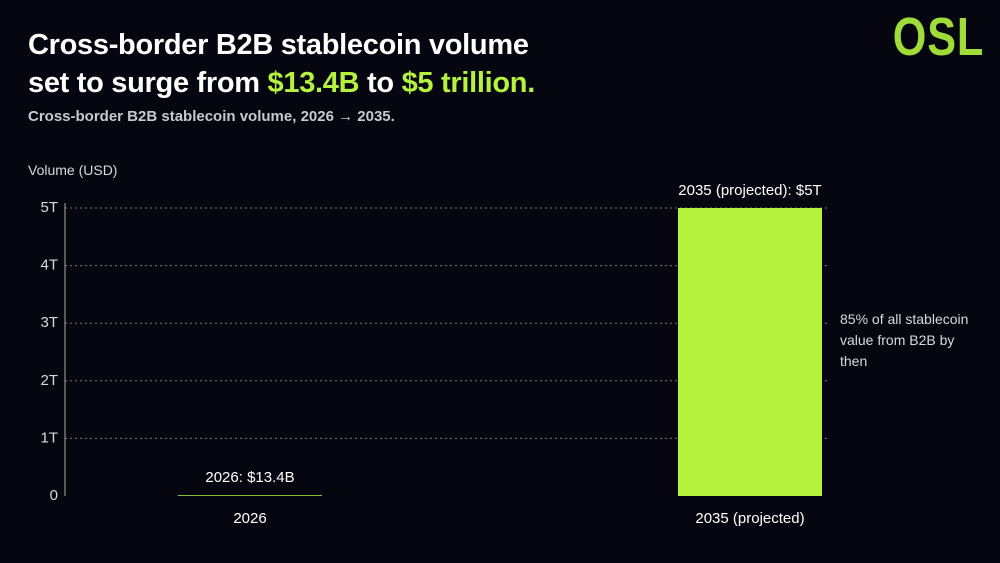 The width and height of the screenshot is (1000, 563). What do you see at coordinates (749, 518) in the screenshot?
I see `x-tick-label: 2035 (projected)` at bounding box center [749, 518].